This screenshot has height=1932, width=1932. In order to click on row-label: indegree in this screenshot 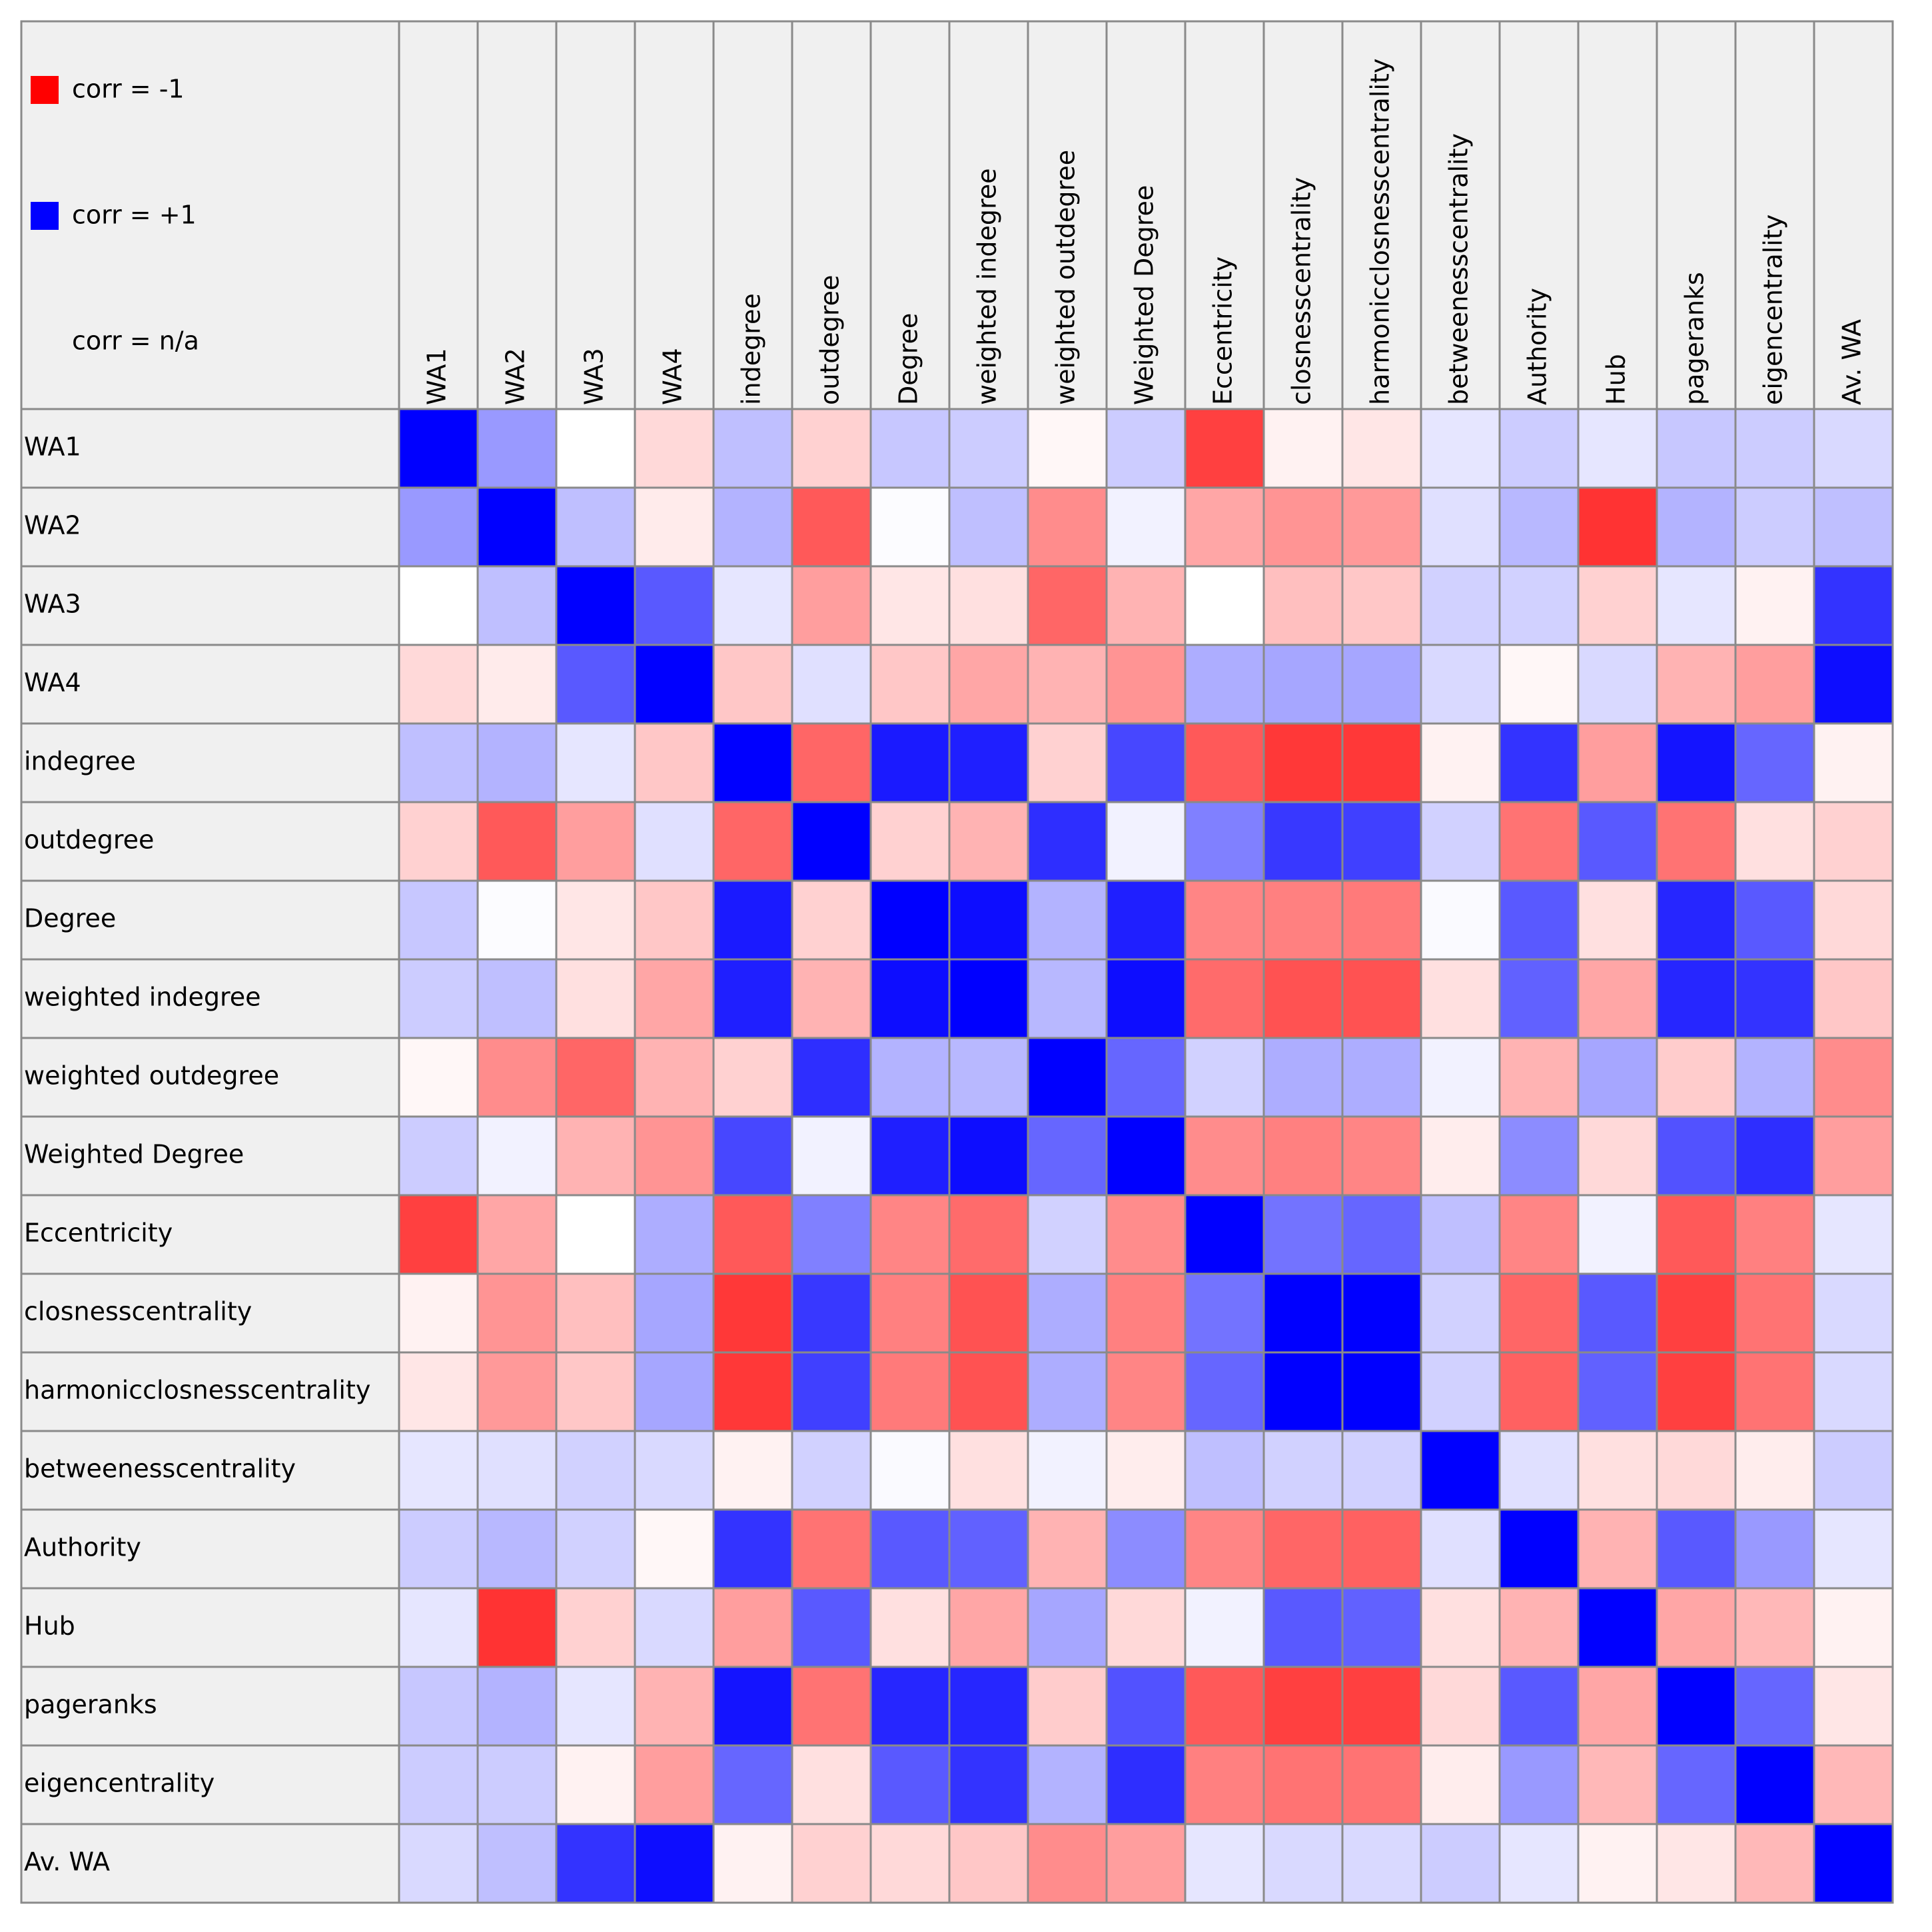, I will do `click(80, 761)`.